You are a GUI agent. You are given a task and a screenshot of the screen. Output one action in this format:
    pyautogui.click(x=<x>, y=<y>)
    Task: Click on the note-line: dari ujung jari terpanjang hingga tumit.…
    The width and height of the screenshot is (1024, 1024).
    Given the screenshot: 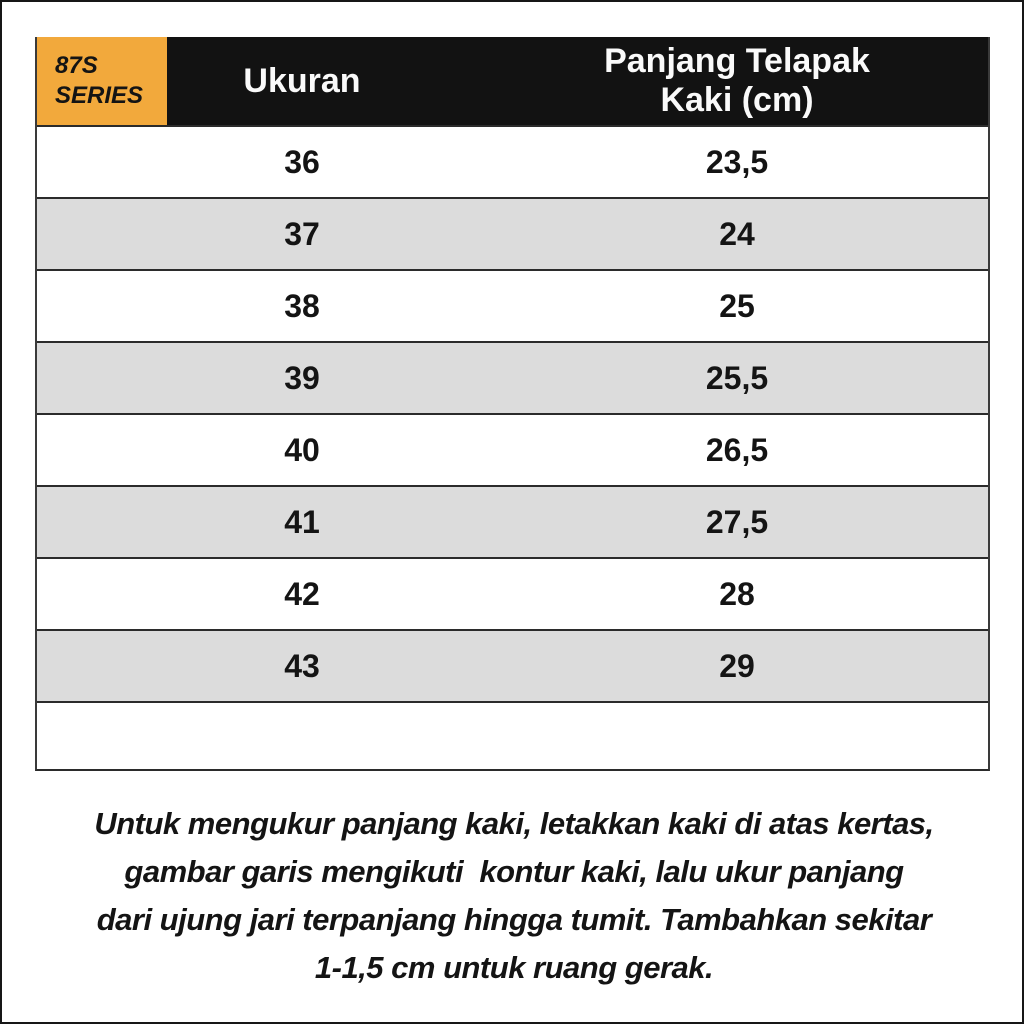 What is the action you would take?
    pyautogui.click(x=514, y=919)
    